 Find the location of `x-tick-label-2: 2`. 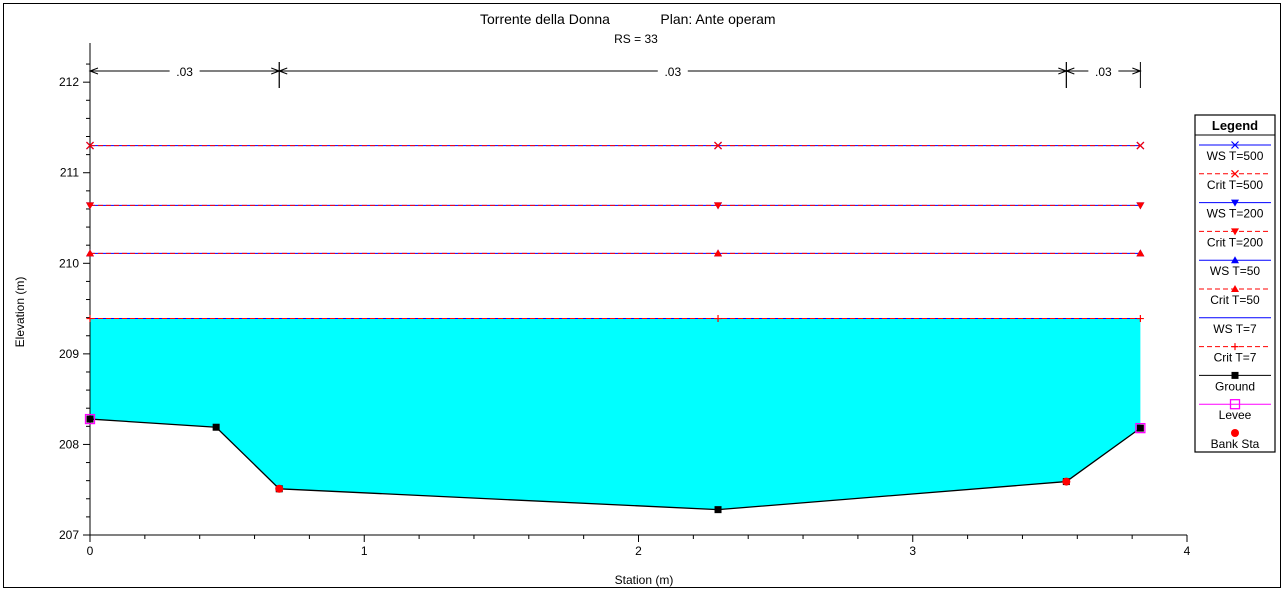

x-tick-label-2: 2 is located at coordinates (638, 551).